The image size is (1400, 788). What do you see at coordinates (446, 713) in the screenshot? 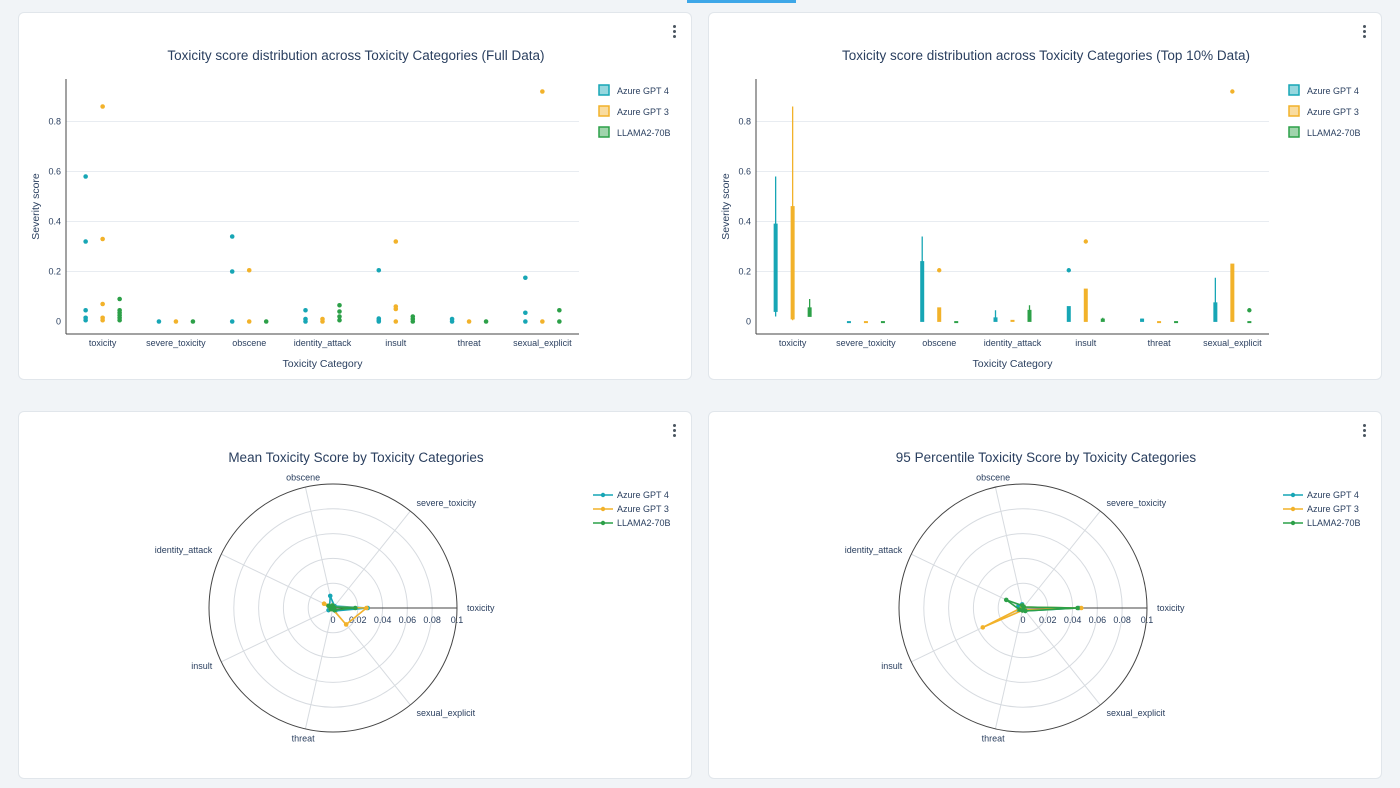
I see `angular-axis-label: sexual_explicit` at bounding box center [446, 713].